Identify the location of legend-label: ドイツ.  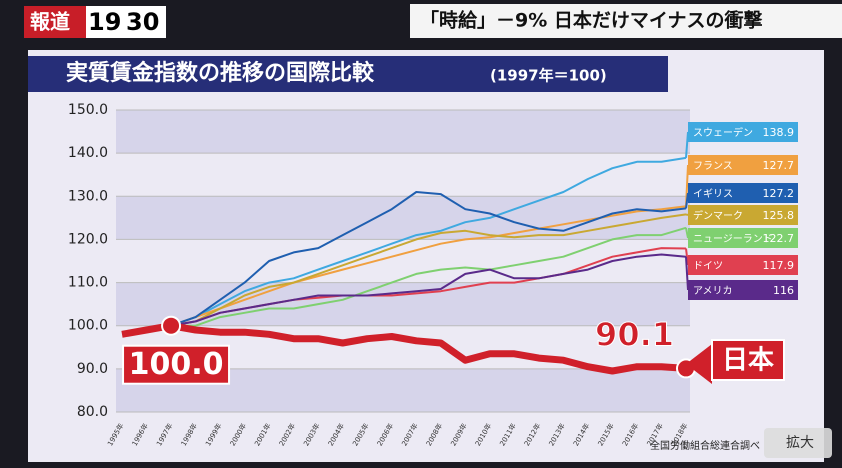
(708, 266).